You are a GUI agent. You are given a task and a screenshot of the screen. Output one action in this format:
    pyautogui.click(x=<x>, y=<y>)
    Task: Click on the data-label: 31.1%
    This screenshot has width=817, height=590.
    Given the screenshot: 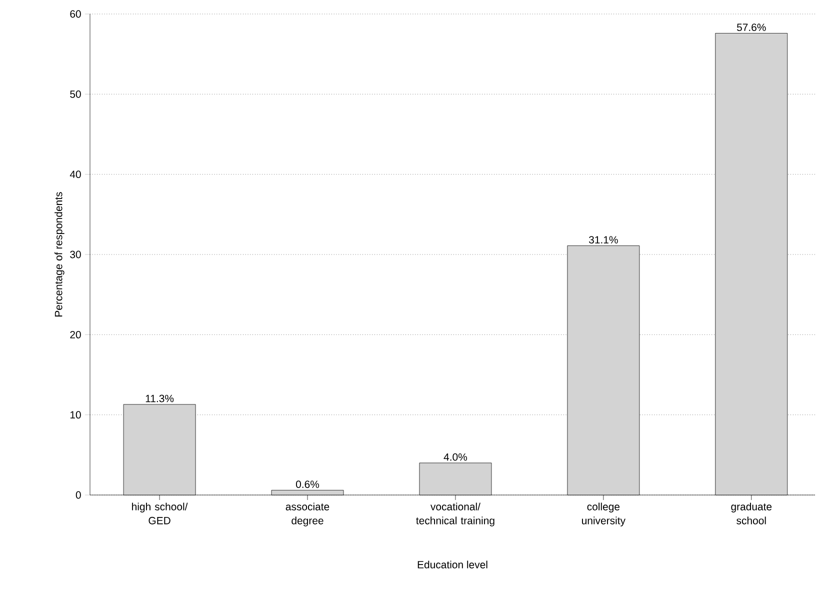 What is the action you would take?
    pyautogui.click(x=603, y=240)
    